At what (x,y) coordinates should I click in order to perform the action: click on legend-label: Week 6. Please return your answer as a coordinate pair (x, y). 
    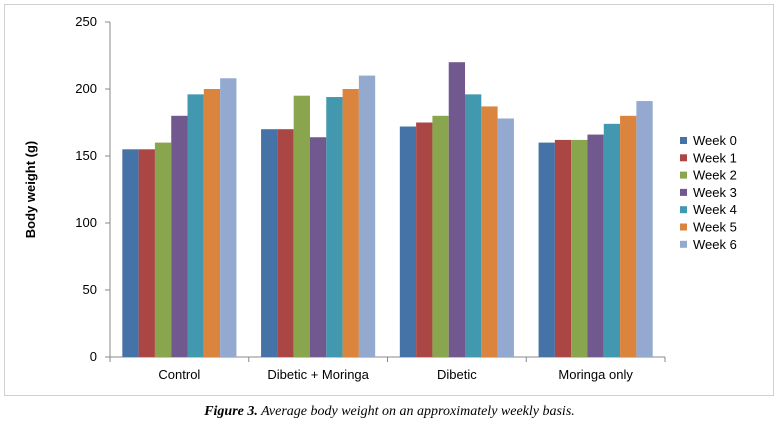
    Looking at the image, I should click on (715, 244).